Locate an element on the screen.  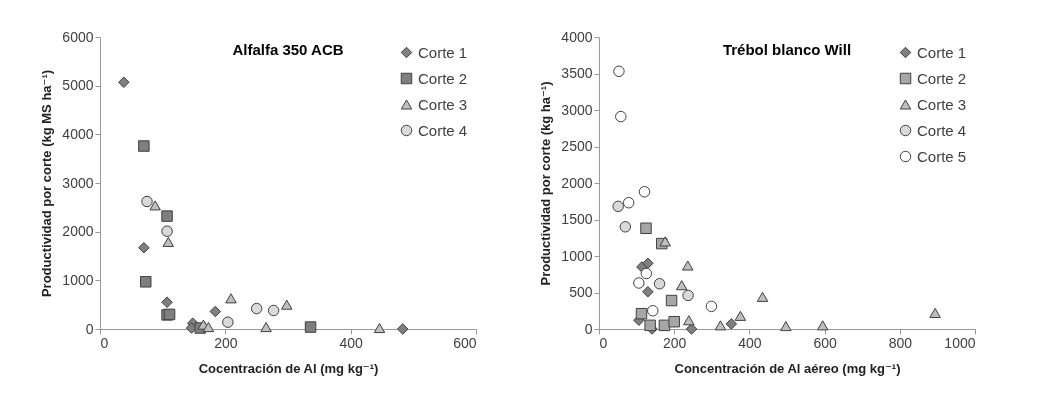
y-tick-label: 500 is located at coordinates (581, 292).